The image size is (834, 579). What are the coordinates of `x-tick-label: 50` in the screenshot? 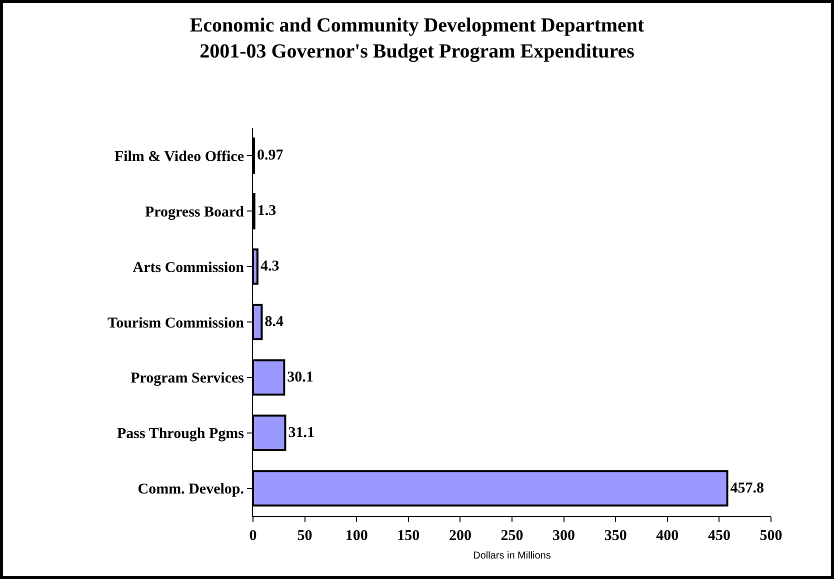 It's located at (304, 536).